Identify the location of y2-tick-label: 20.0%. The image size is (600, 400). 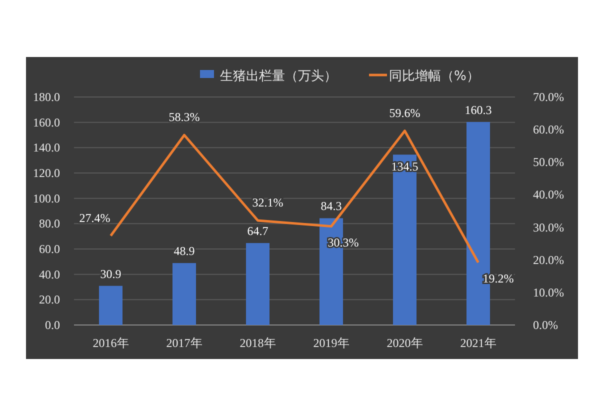
(548, 259).